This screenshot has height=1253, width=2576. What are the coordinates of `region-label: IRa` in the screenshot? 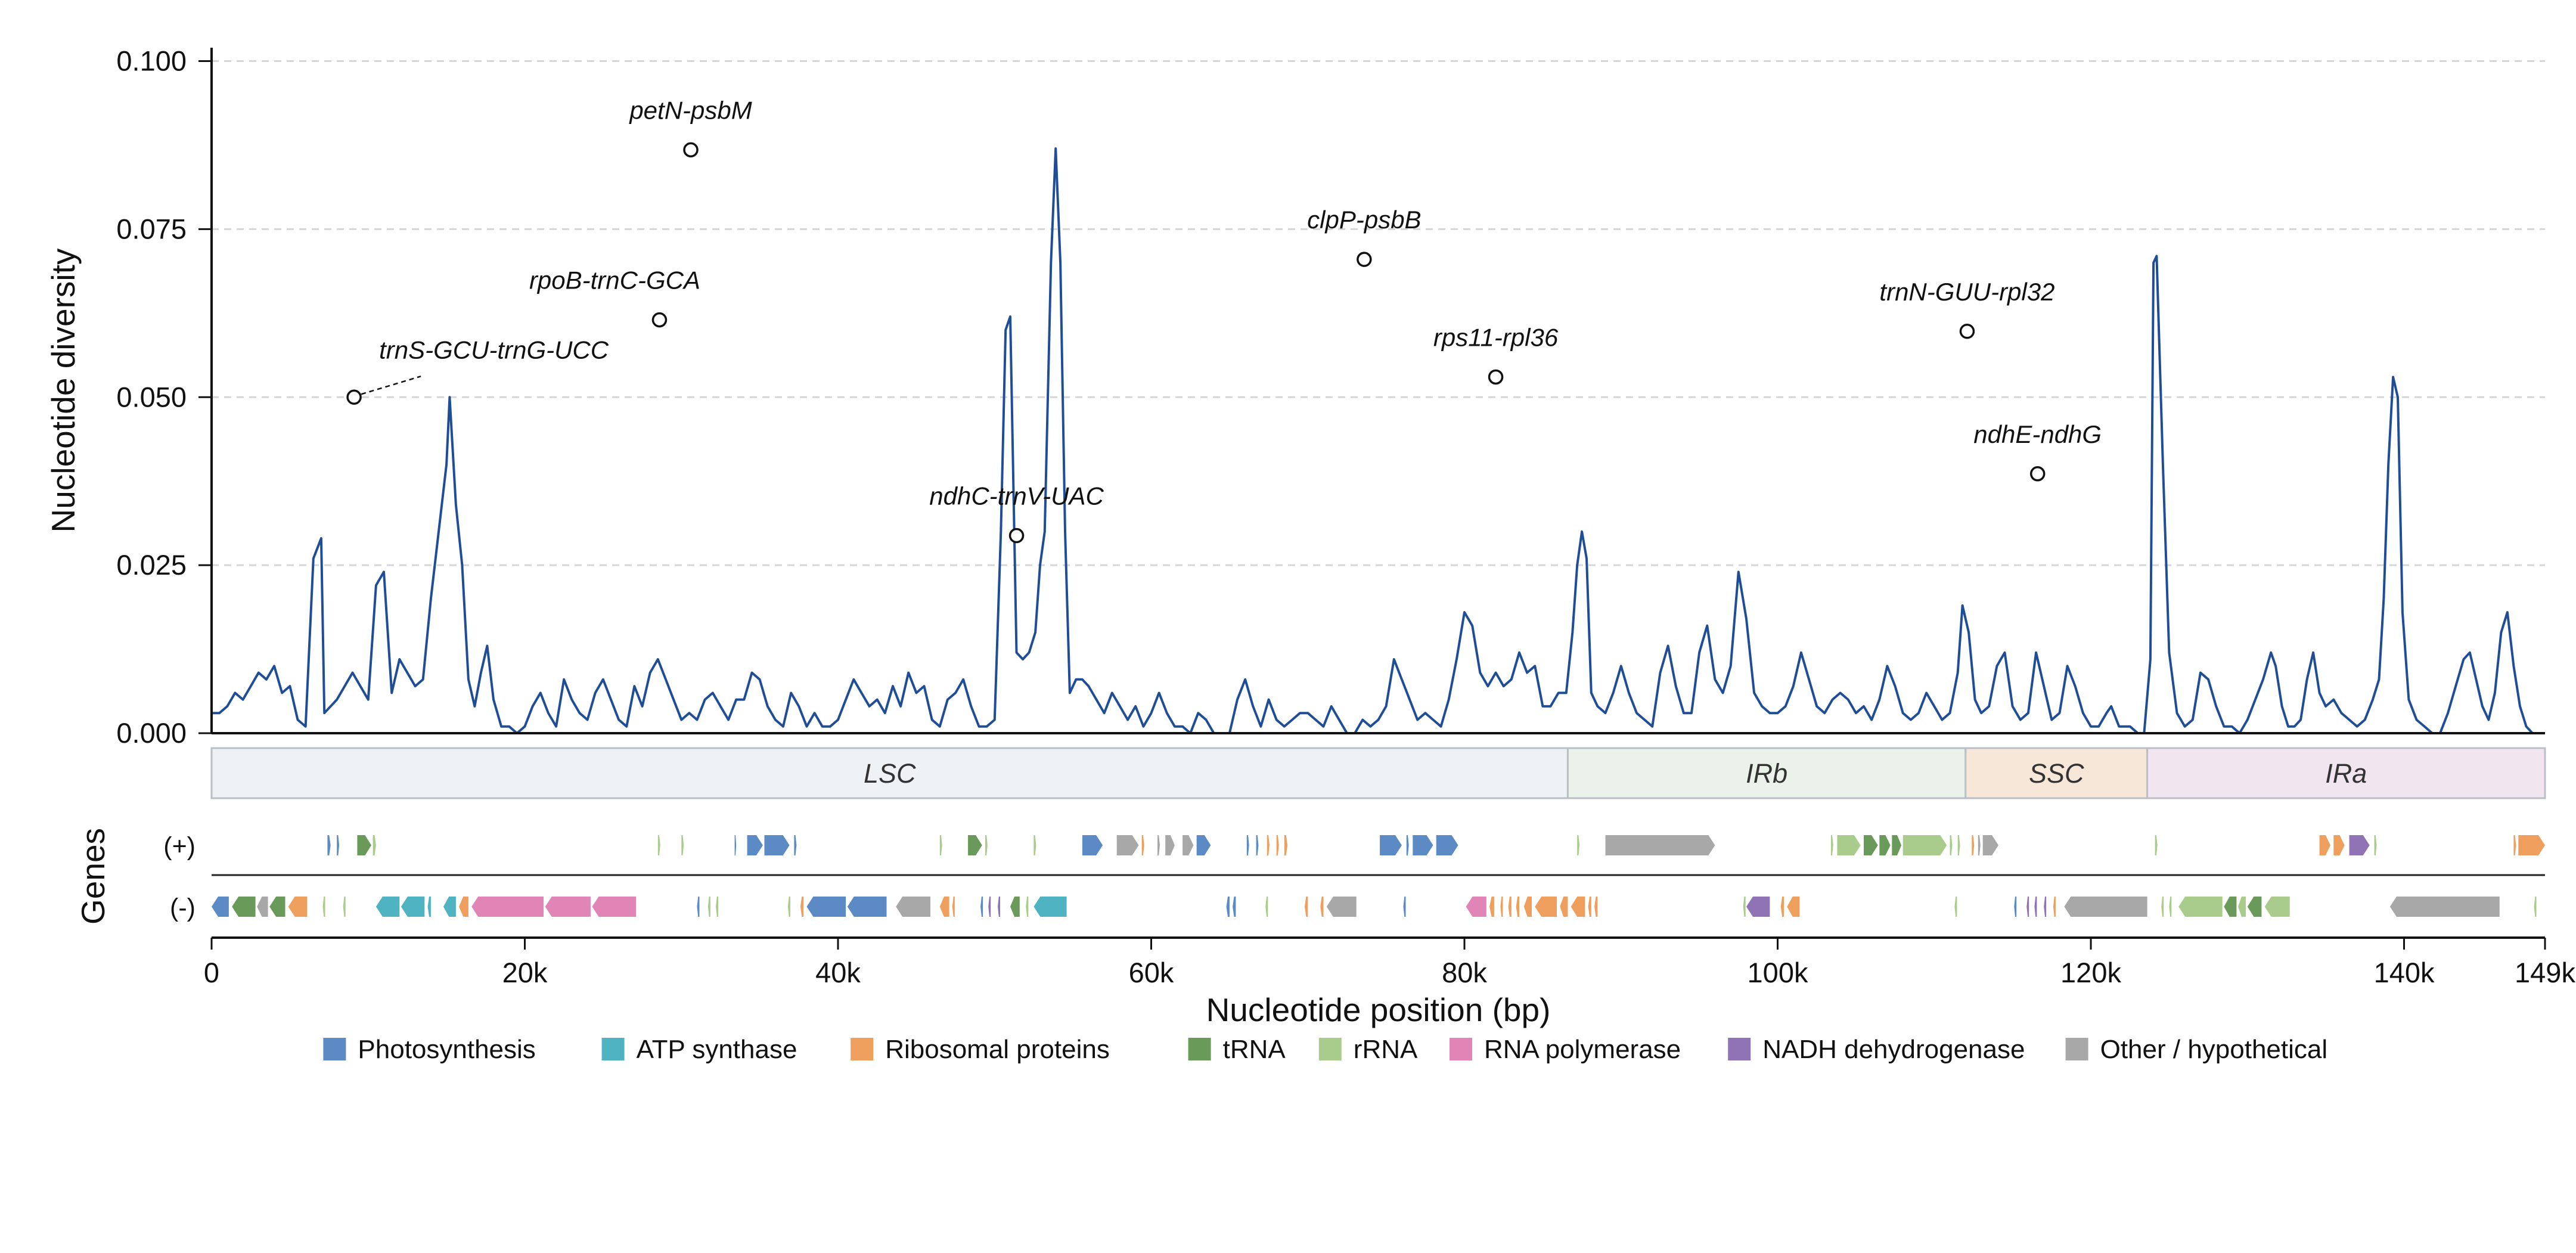 It's located at (2346, 773).